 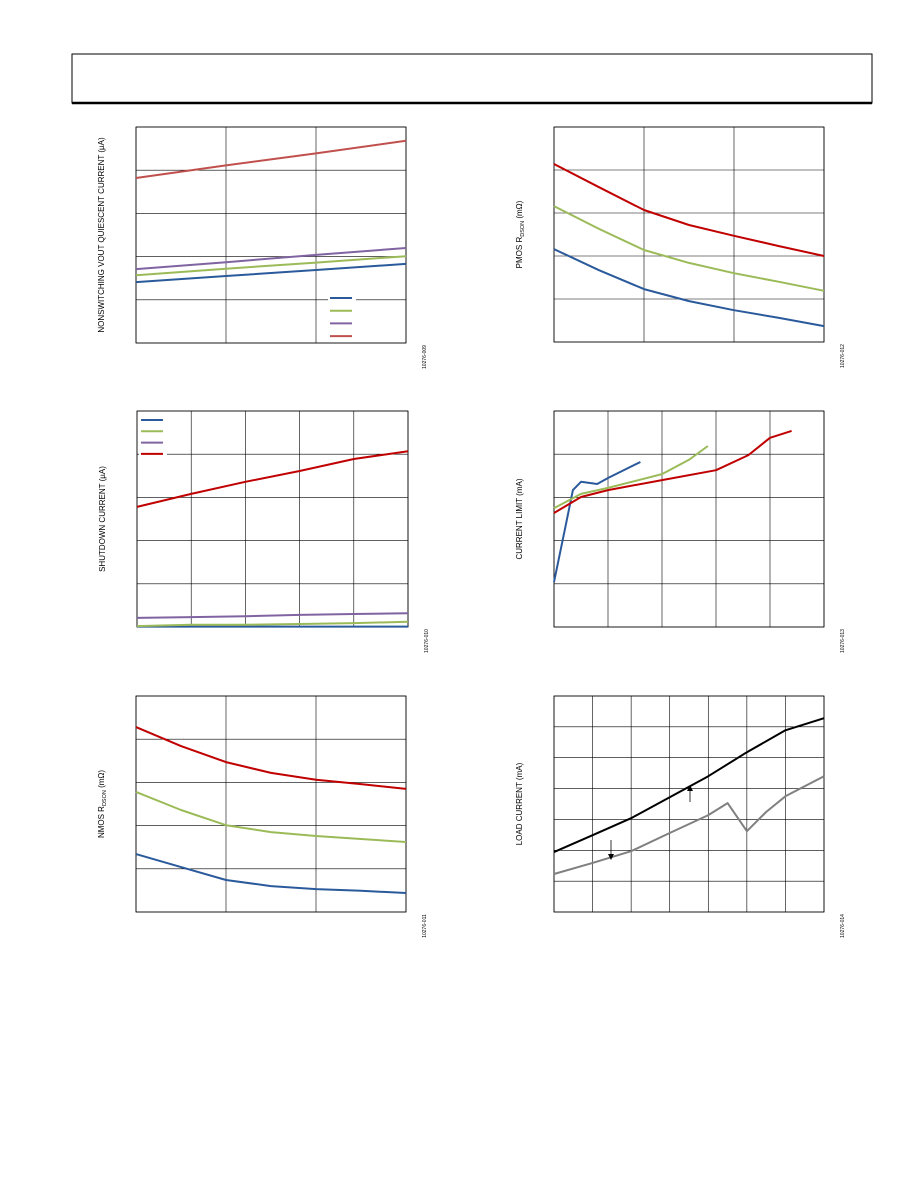 I want to click on y-axis-label-part: NMOS R, so click(x=101, y=822).